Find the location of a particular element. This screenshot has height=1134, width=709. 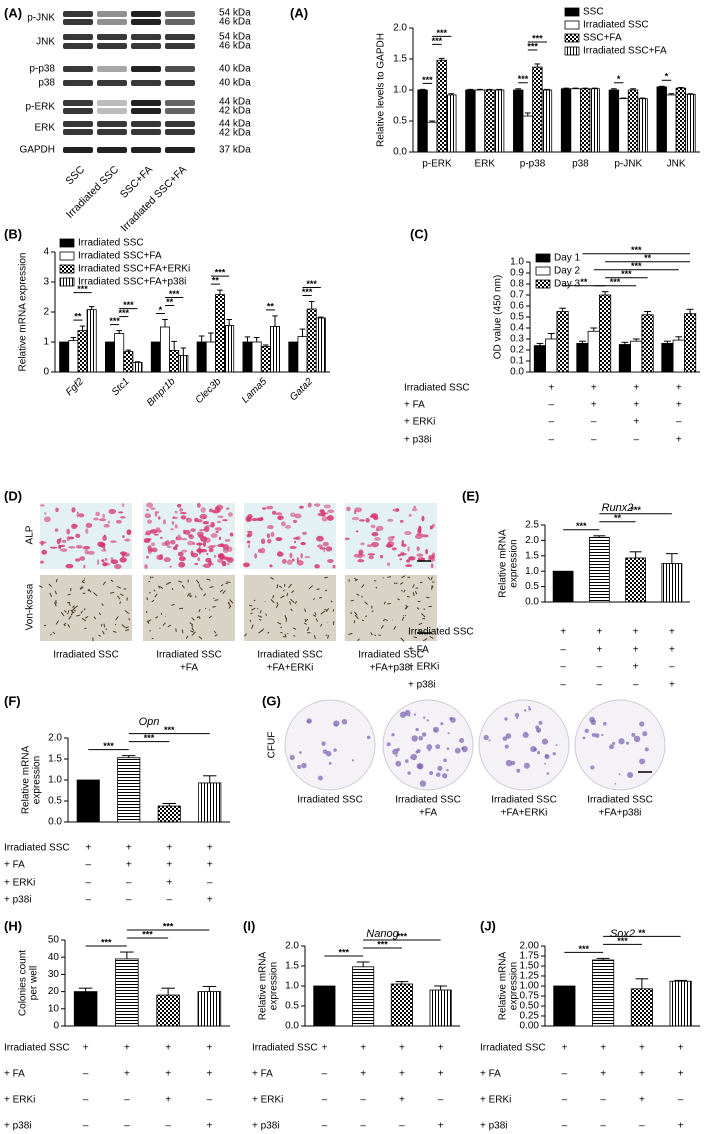

panel-label: (A) is located at coordinates (299, 12).